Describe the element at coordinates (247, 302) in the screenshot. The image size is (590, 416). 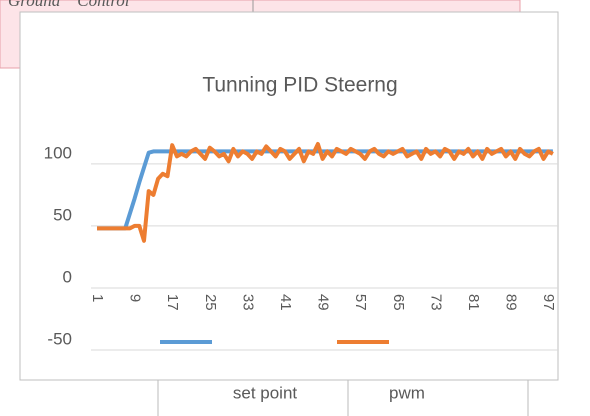
I see `x-tick-label: 33` at that location.